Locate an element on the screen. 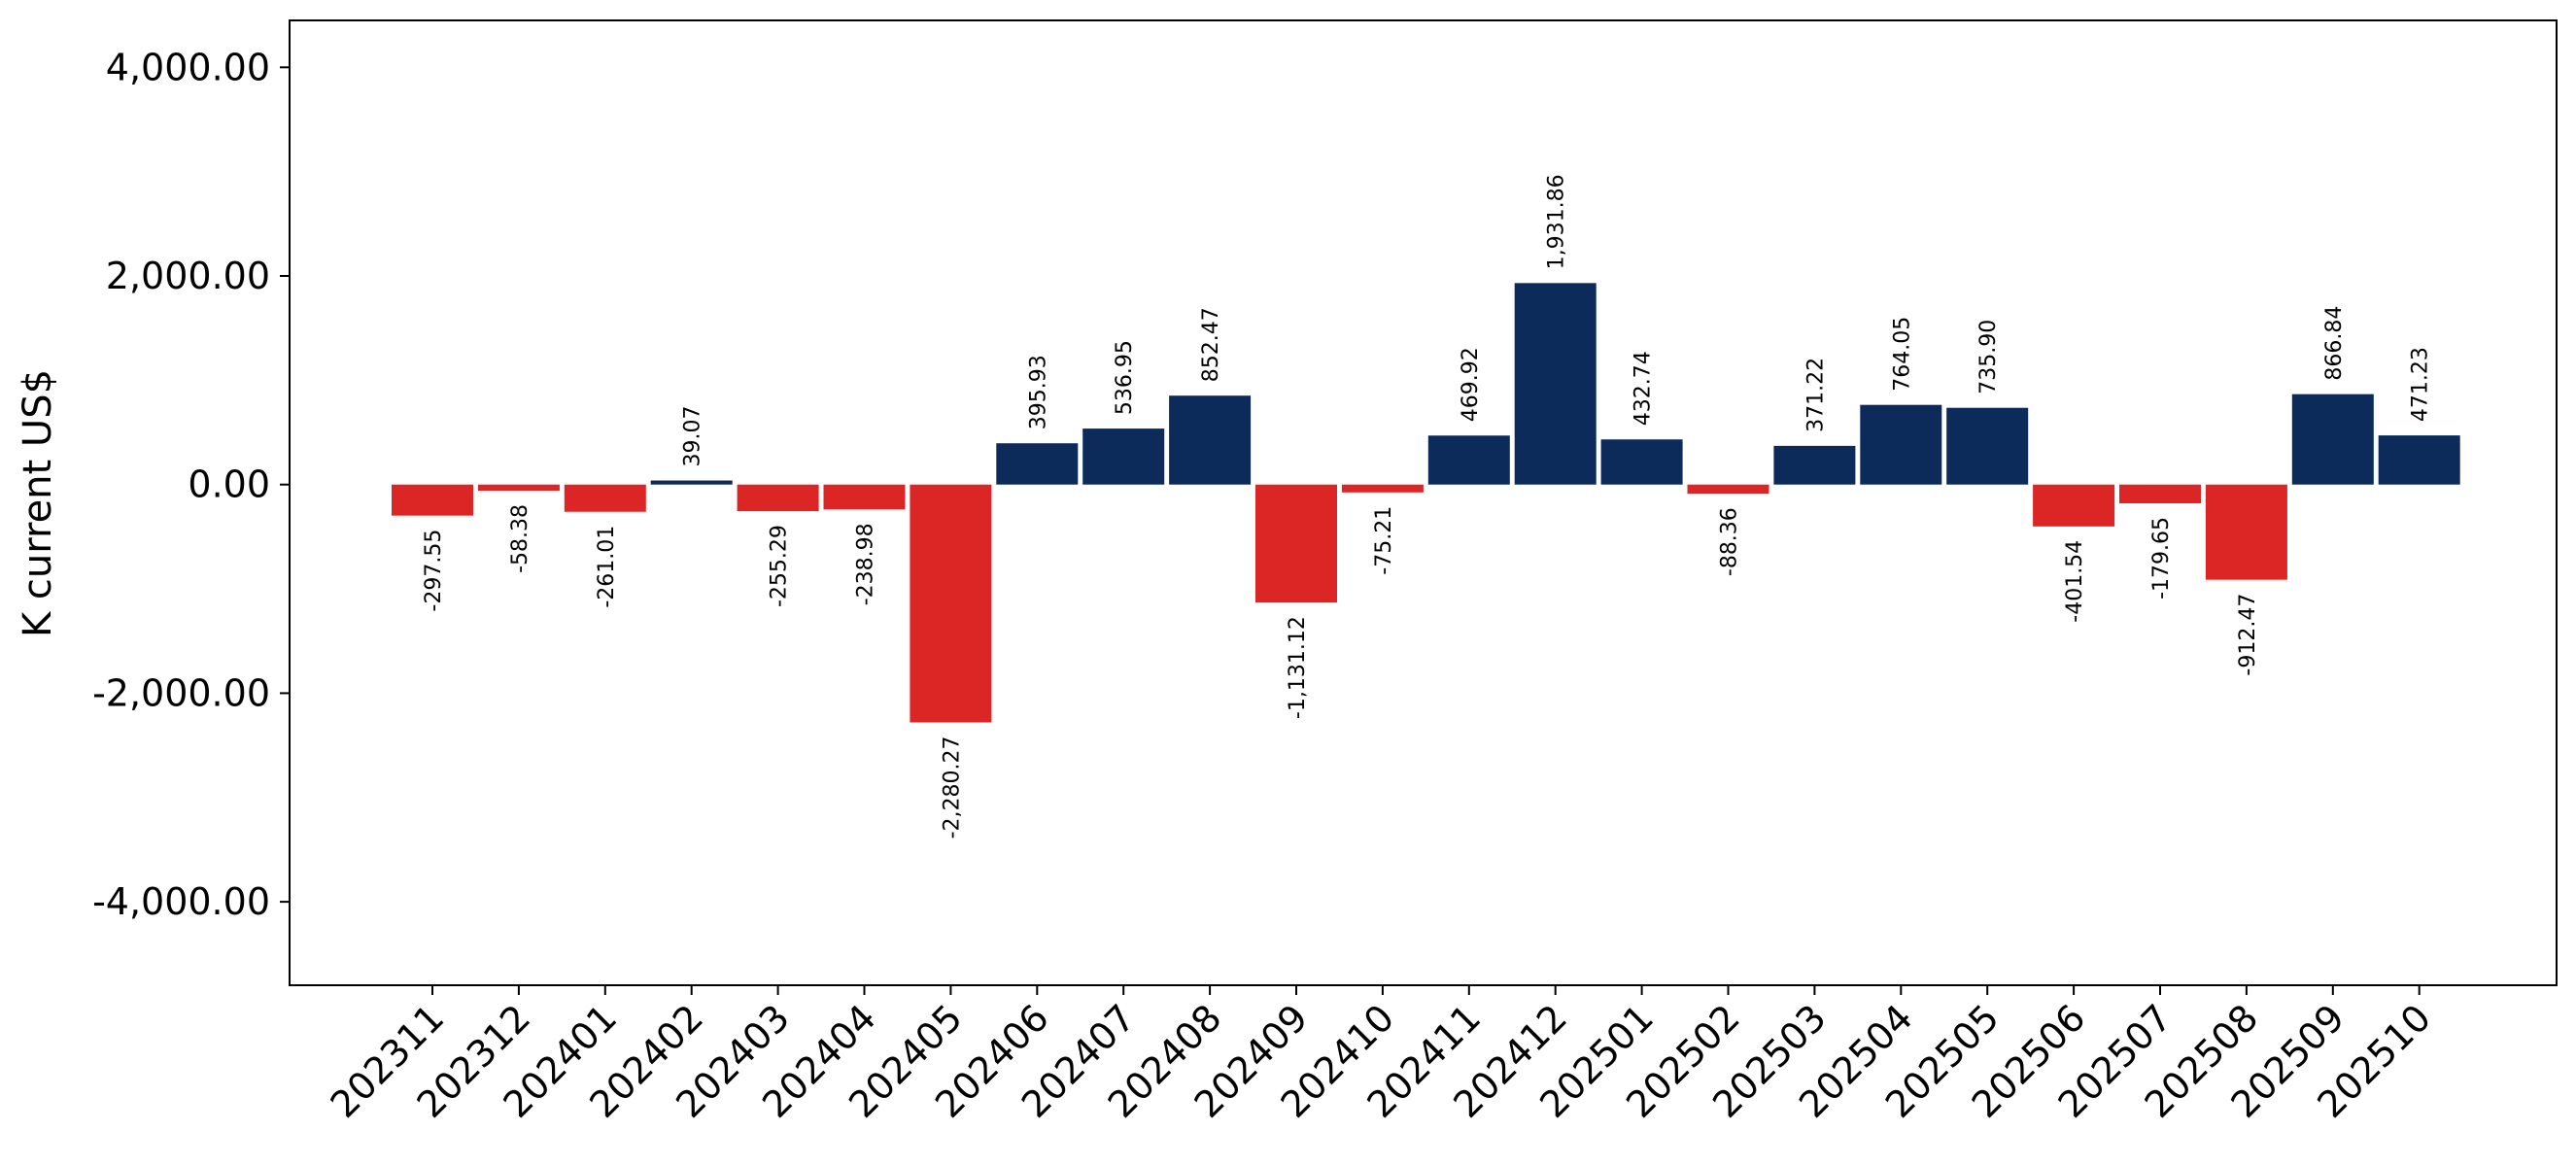  data-label: -261.01 is located at coordinates (607, 567).